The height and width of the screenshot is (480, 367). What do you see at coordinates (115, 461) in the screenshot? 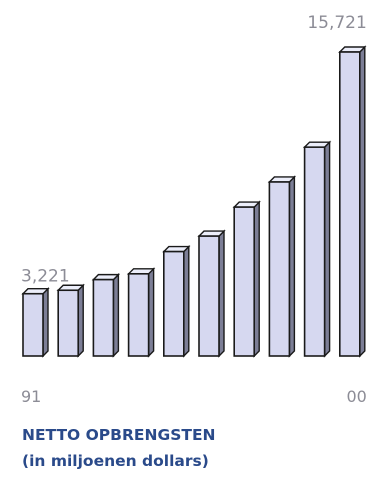
I see `chart-subtitle: (in miljoenen dollars)` at bounding box center [115, 461].